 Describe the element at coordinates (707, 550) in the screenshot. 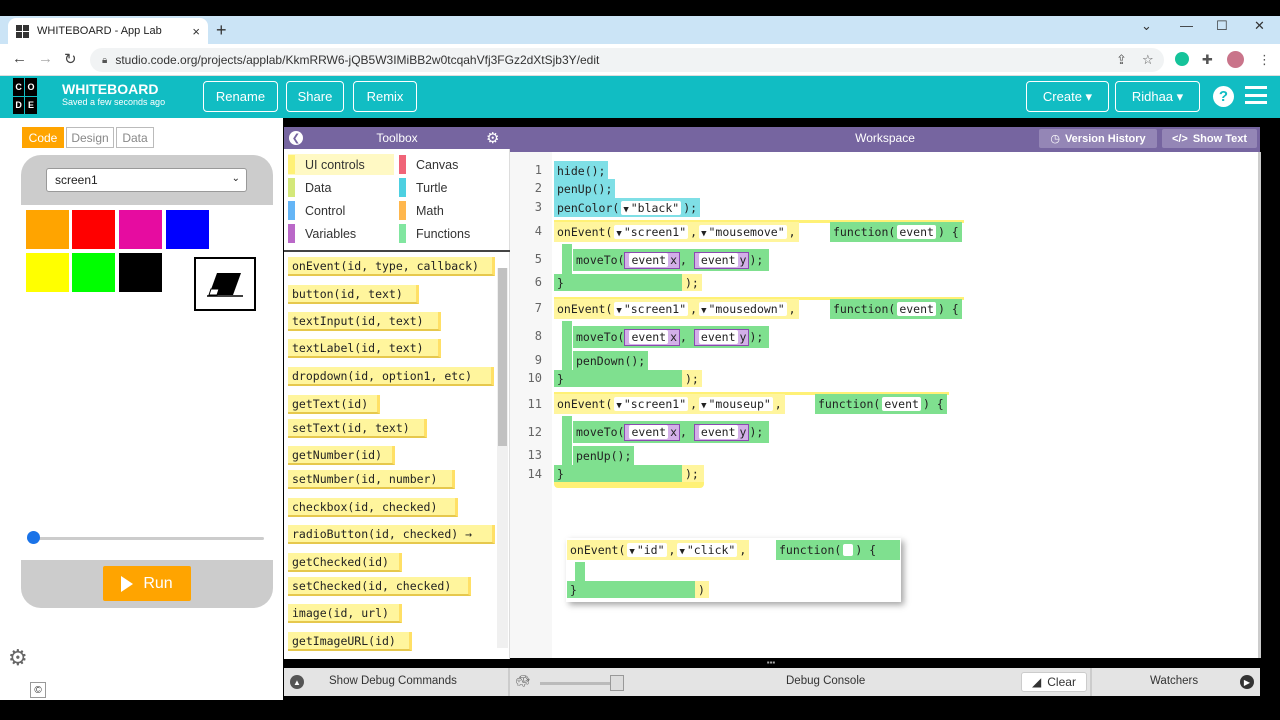

I see `event-type-arg: ▼ "click"` at that location.